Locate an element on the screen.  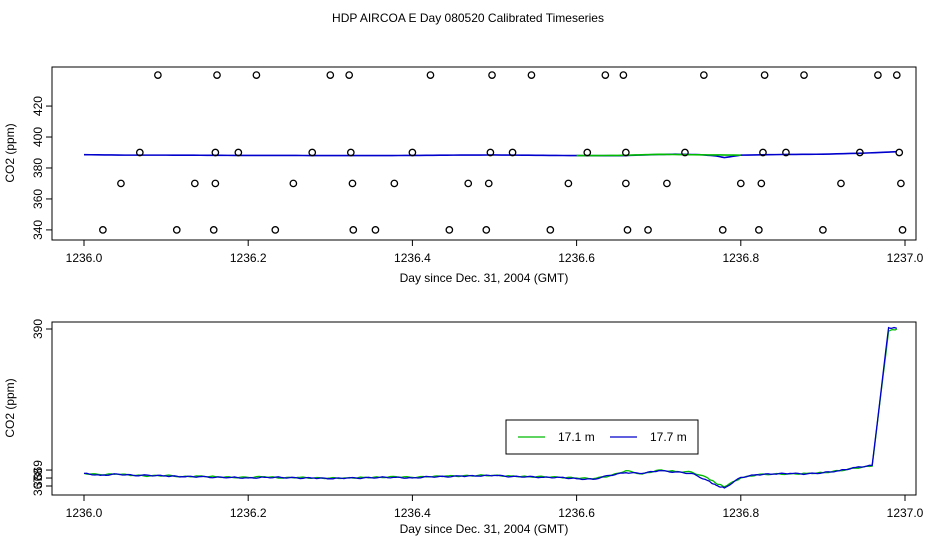
y-tick-label: 368 is located at coordinates (38, 478).